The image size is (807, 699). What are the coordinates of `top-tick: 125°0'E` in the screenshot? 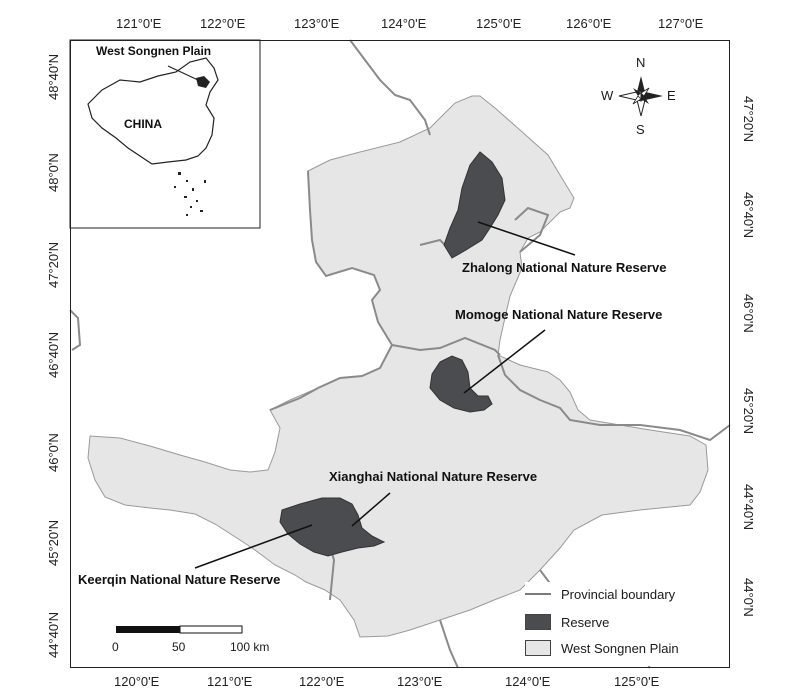 It's located at (499, 23).